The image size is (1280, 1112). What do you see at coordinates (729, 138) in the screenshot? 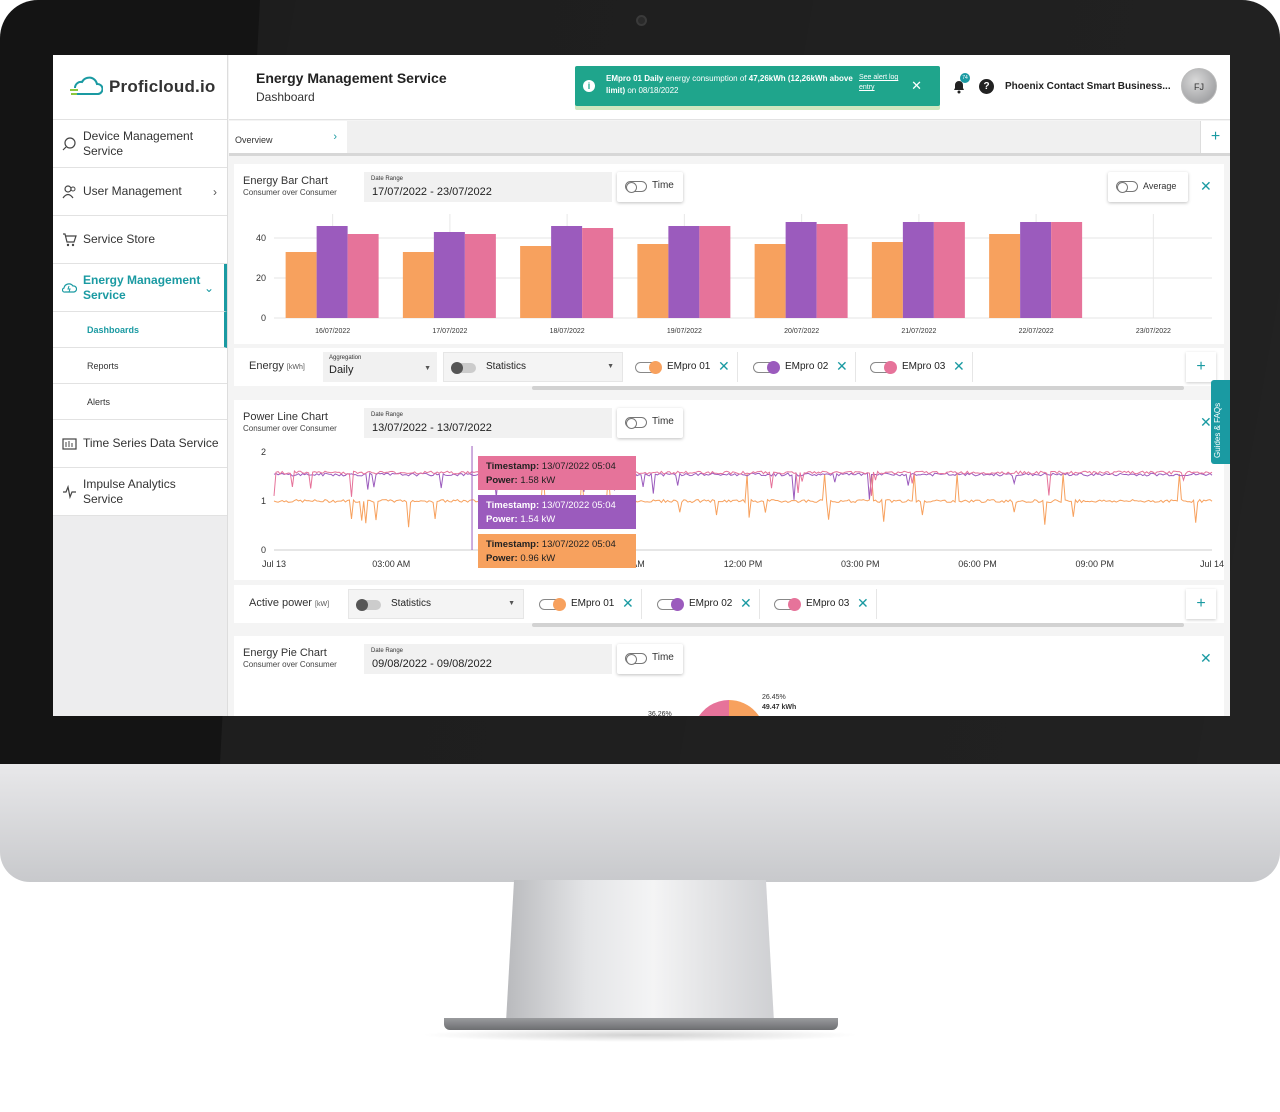
I see `tab-bar: Overview › +` at bounding box center [729, 138].